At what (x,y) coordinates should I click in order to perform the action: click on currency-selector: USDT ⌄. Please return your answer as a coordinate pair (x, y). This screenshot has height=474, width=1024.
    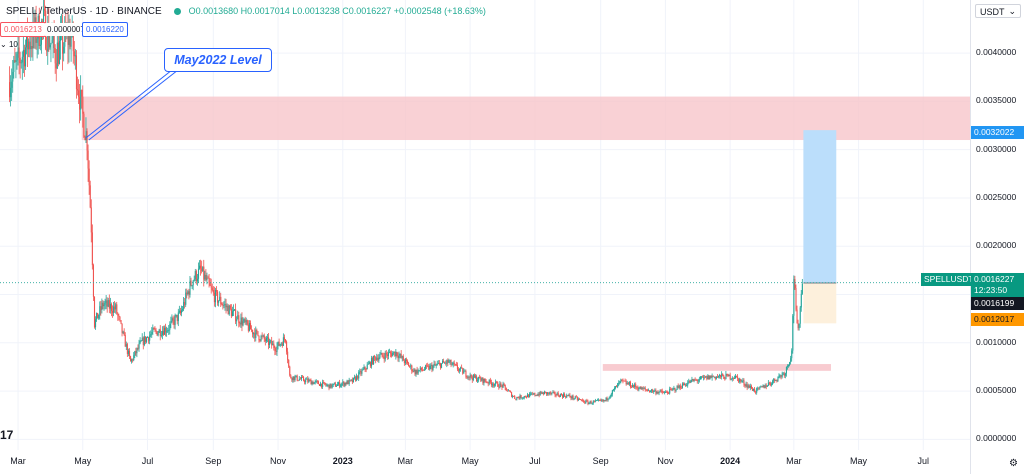
    Looking at the image, I should click on (998, 11).